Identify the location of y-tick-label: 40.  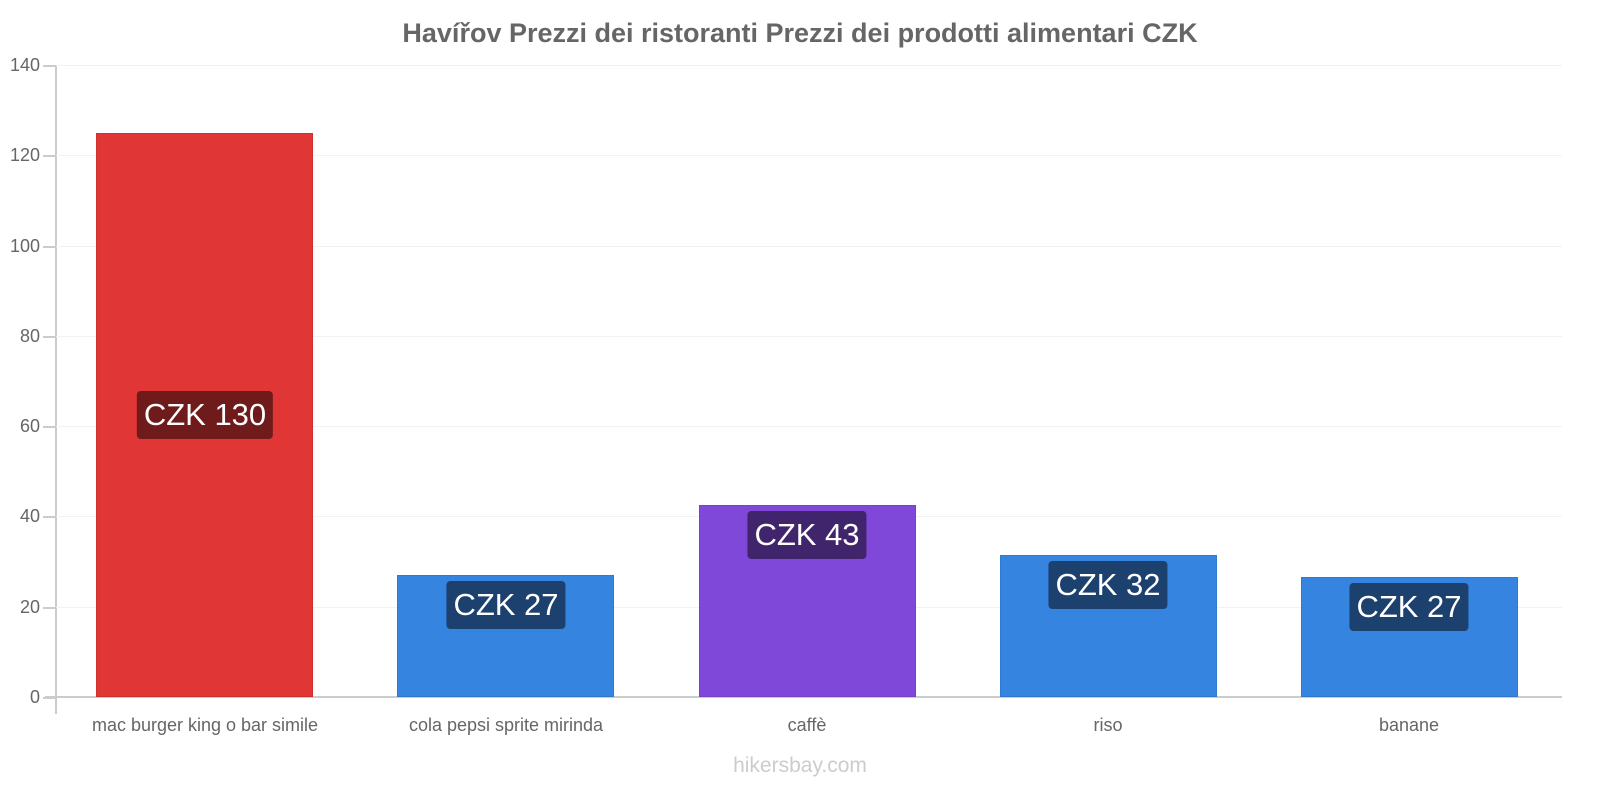
(29, 516).